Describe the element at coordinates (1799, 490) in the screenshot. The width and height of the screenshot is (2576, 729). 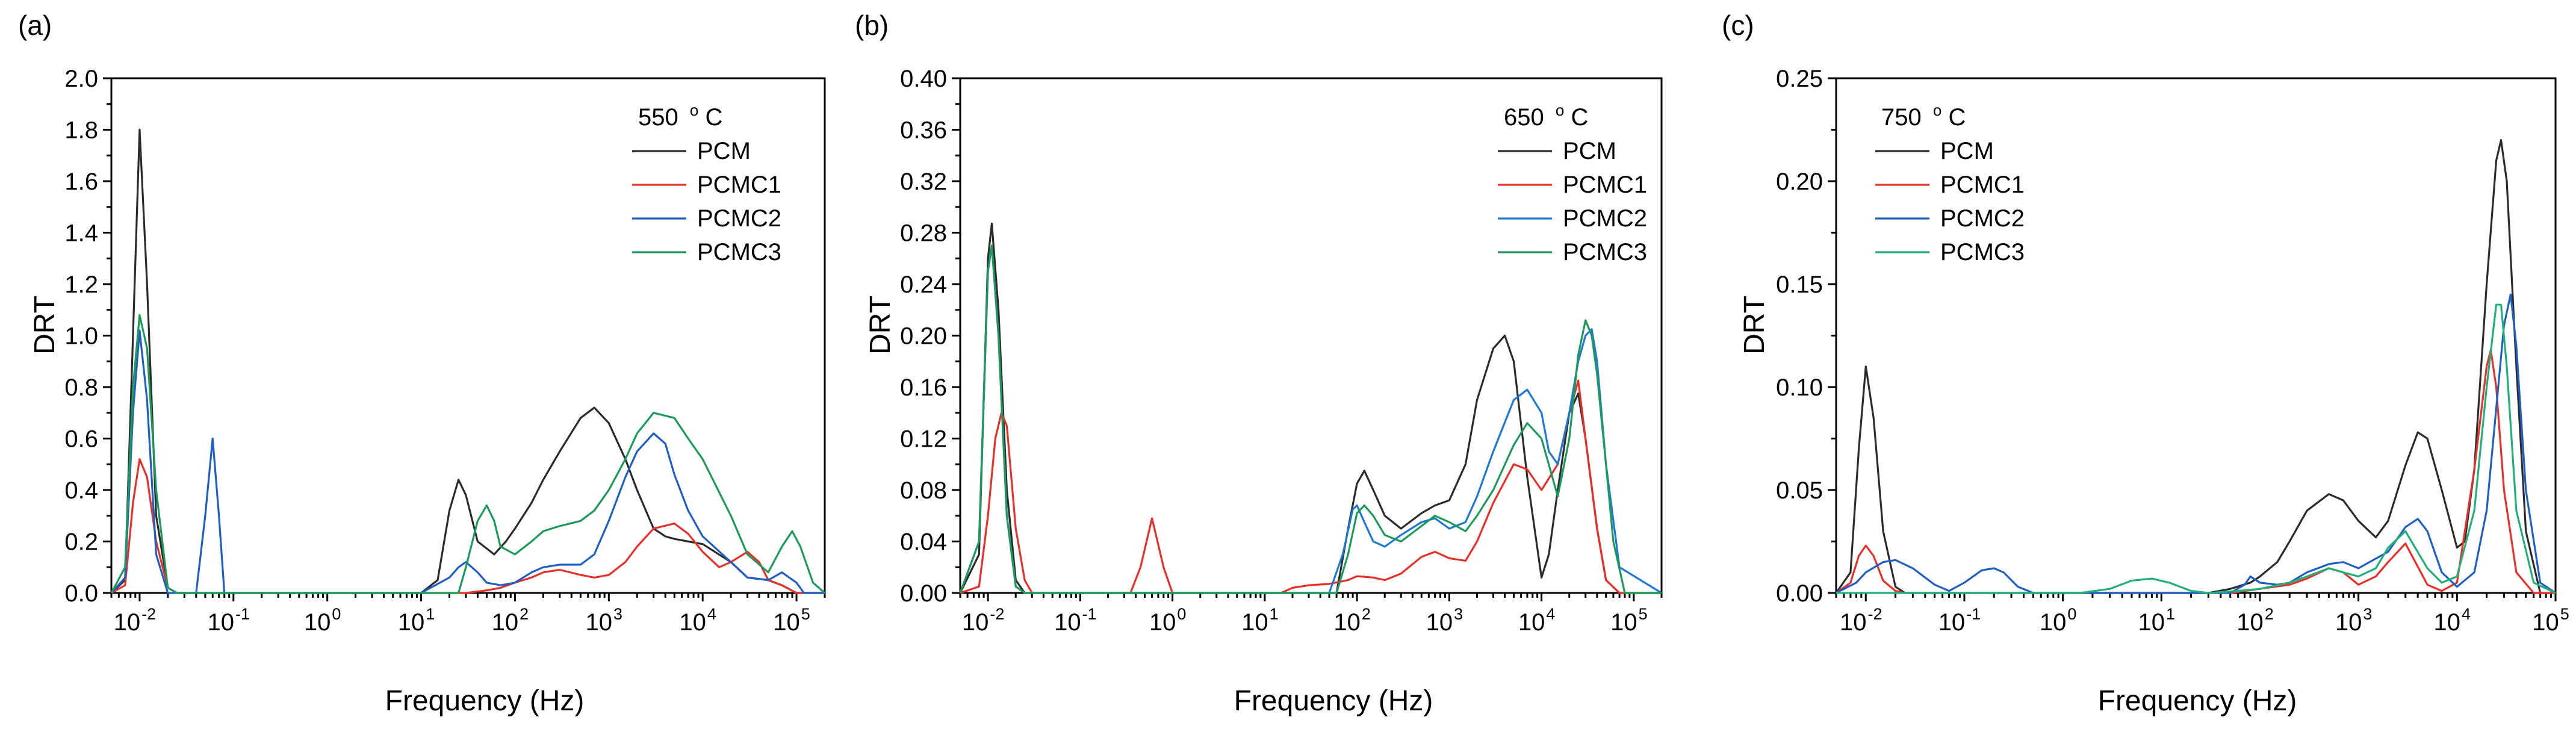
I see `y-tick-label-c: 0.05` at that location.